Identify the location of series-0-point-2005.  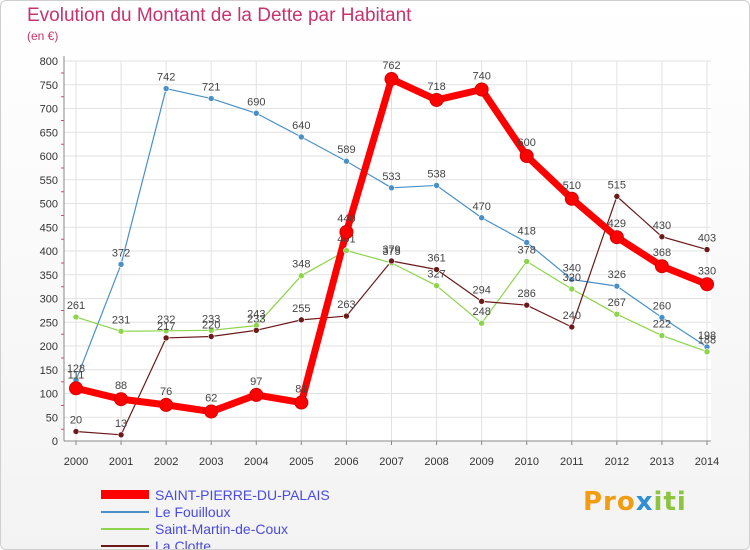
(301, 402).